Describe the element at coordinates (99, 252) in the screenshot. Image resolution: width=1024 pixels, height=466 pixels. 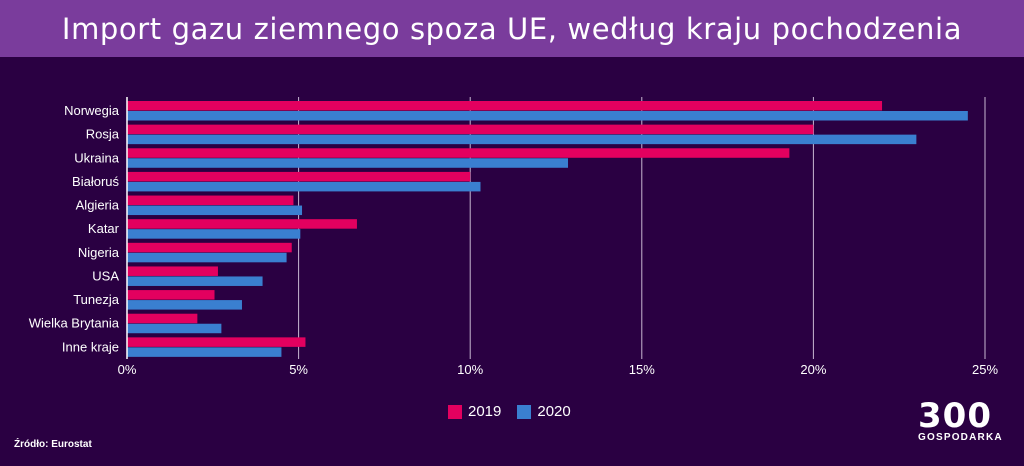
I see `category-label: Nigeria` at that location.